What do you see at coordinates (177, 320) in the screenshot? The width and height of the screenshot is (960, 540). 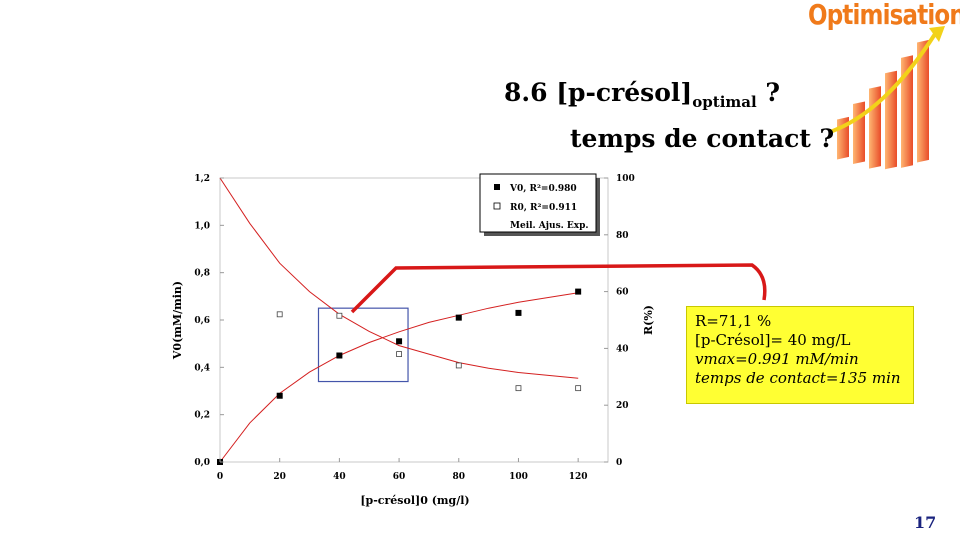 I see `y-axis-left-label: V0(mM/min)` at bounding box center [177, 320].